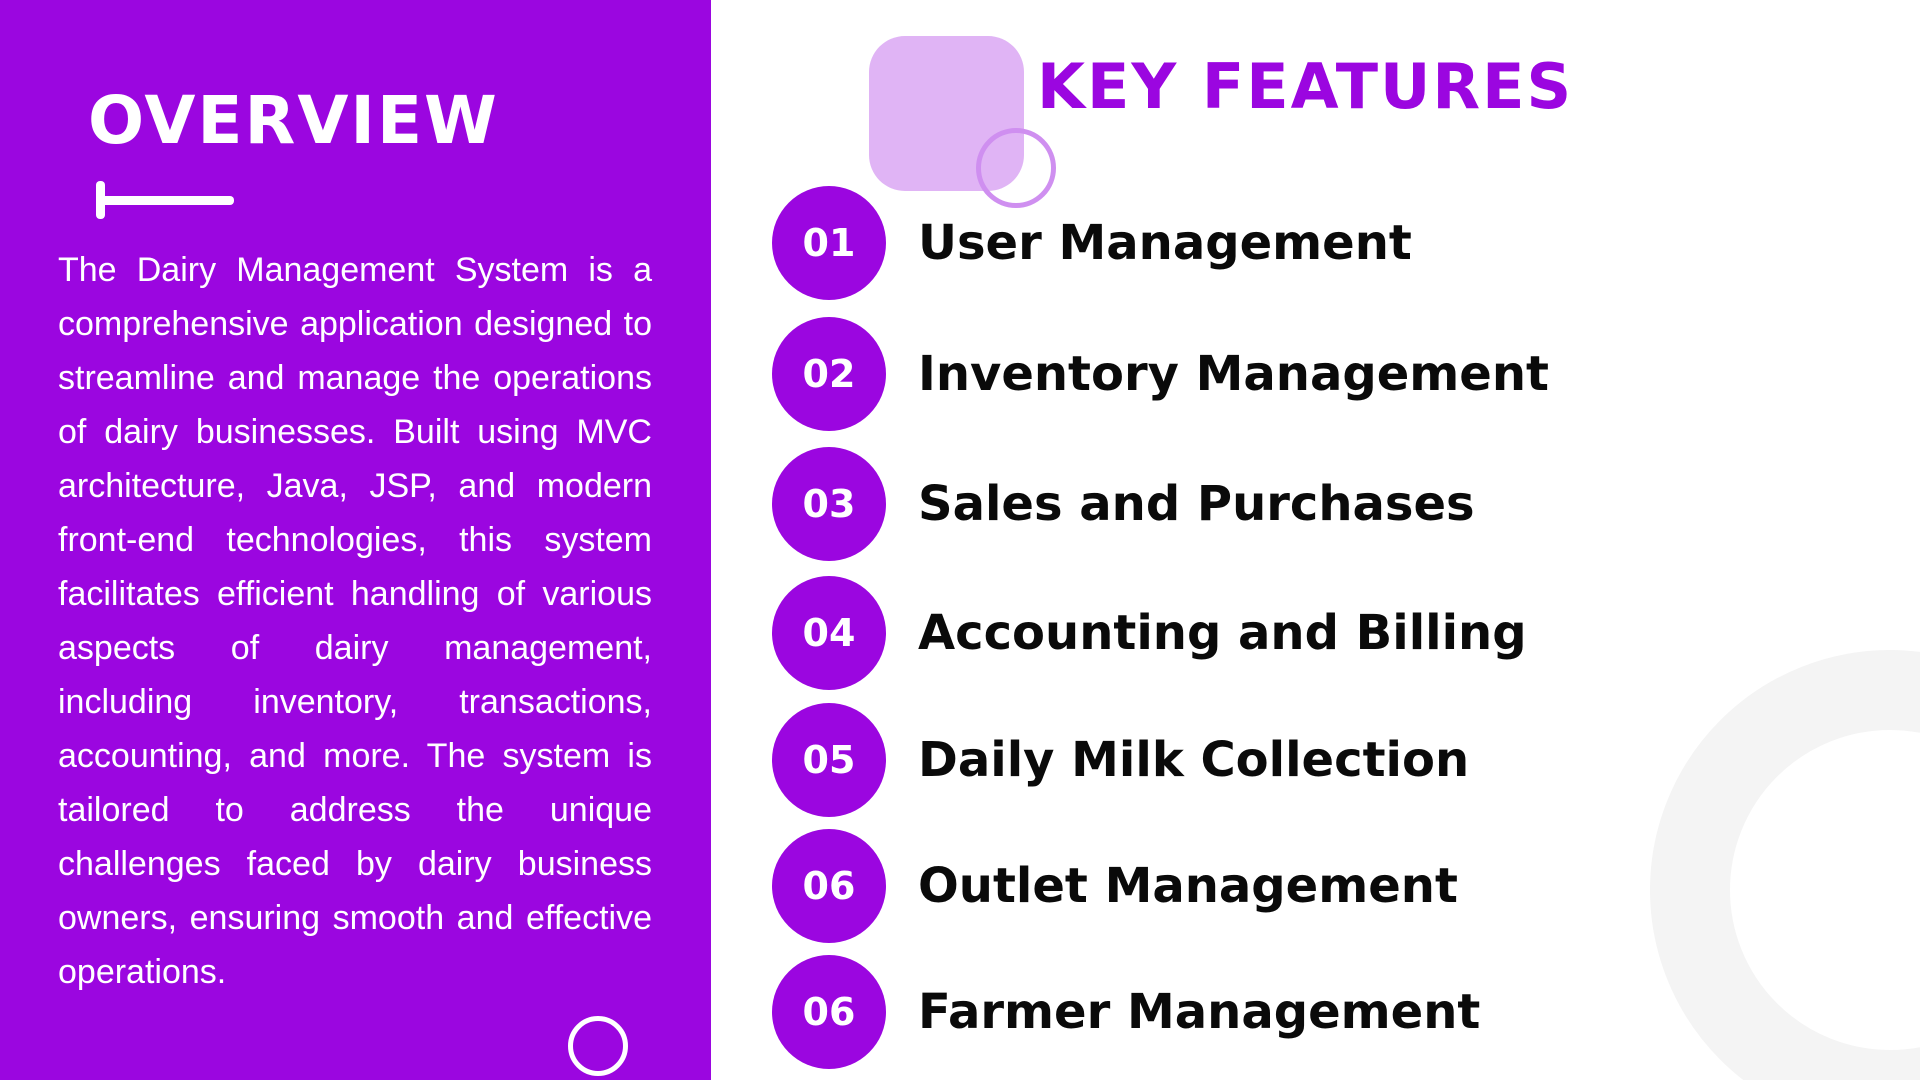 The image size is (1920, 1080). Describe the element at coordinates (1233, 374) in the screenshot. I see `feature-label: Inventory Management` at that location.